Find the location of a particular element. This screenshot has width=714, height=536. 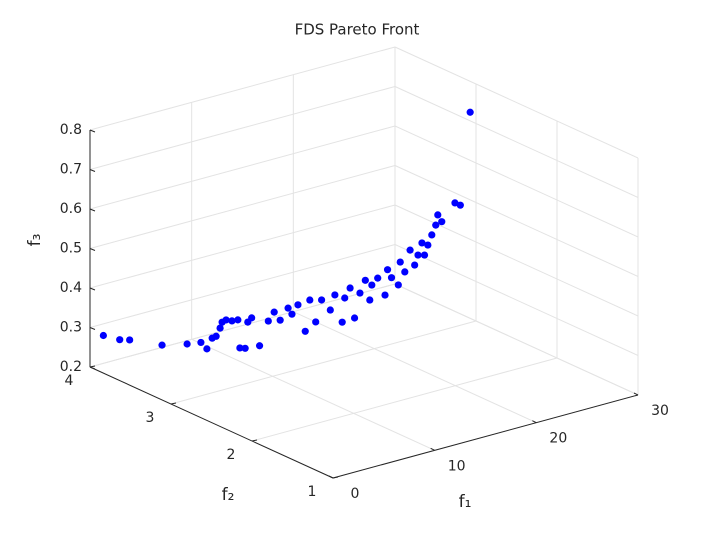

z-tick-label: 0.4 is located at coordinates (71, 288).